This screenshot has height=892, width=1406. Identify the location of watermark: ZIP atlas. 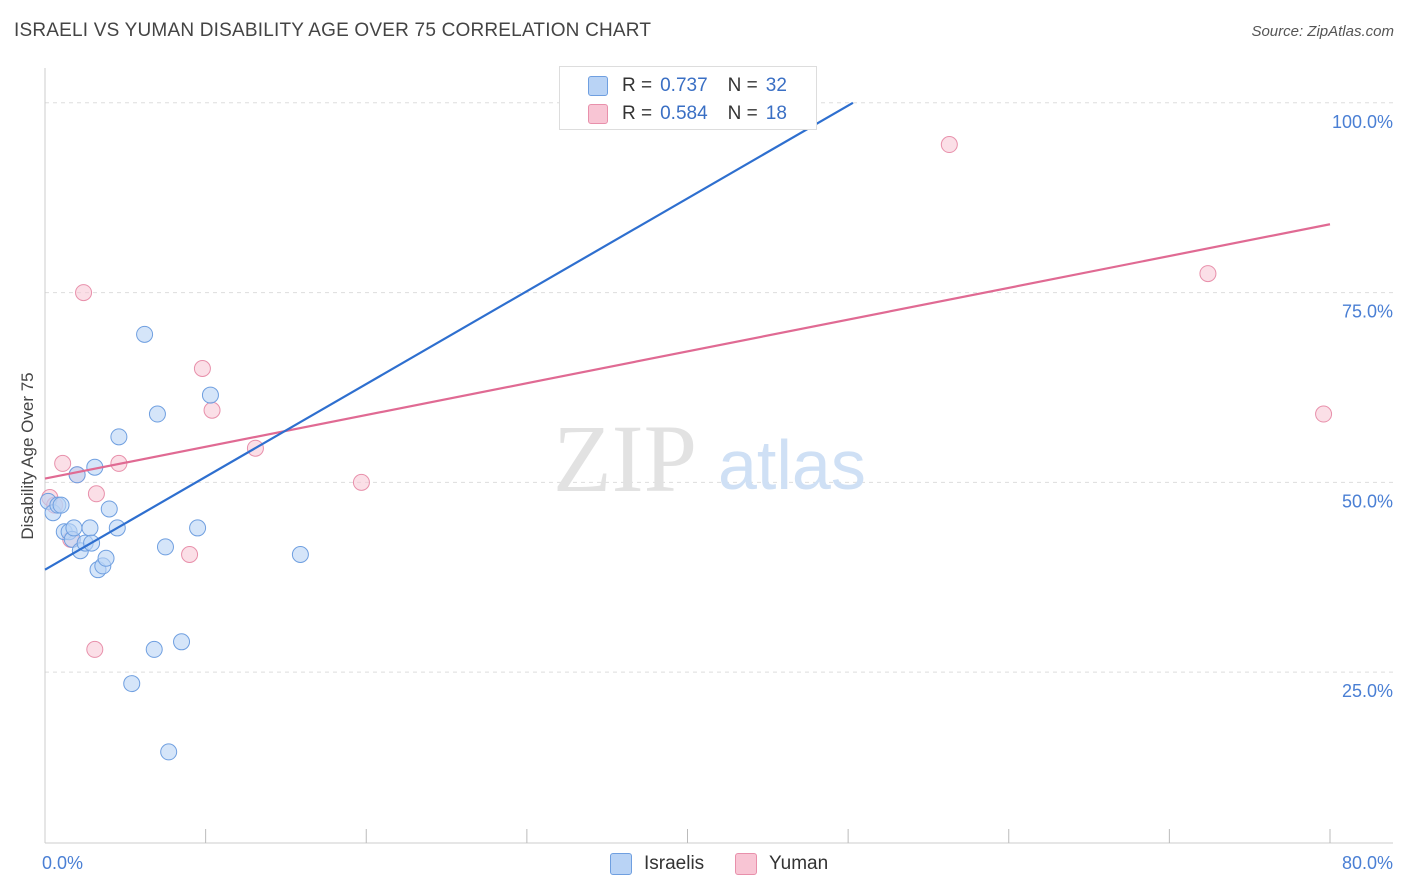
(709, 458).